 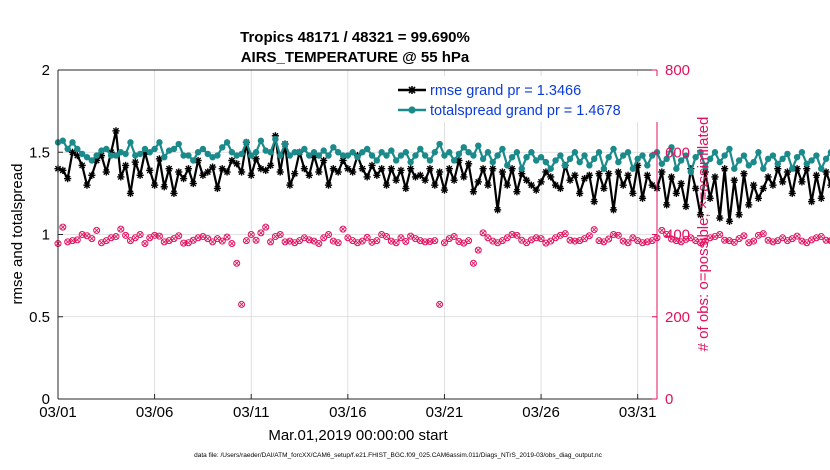 I want to click on chart-title-line1: Tropics 48171 / 48321 = 99.690%, so click(x=355, y=37).